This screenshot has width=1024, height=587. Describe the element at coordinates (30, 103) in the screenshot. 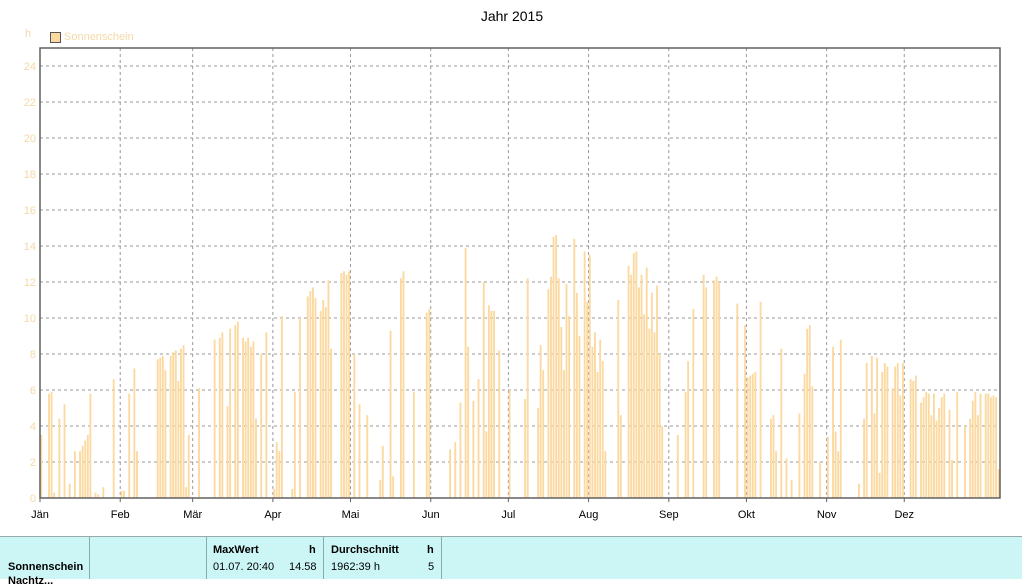

I see `y-tick-label: 22` at that location.